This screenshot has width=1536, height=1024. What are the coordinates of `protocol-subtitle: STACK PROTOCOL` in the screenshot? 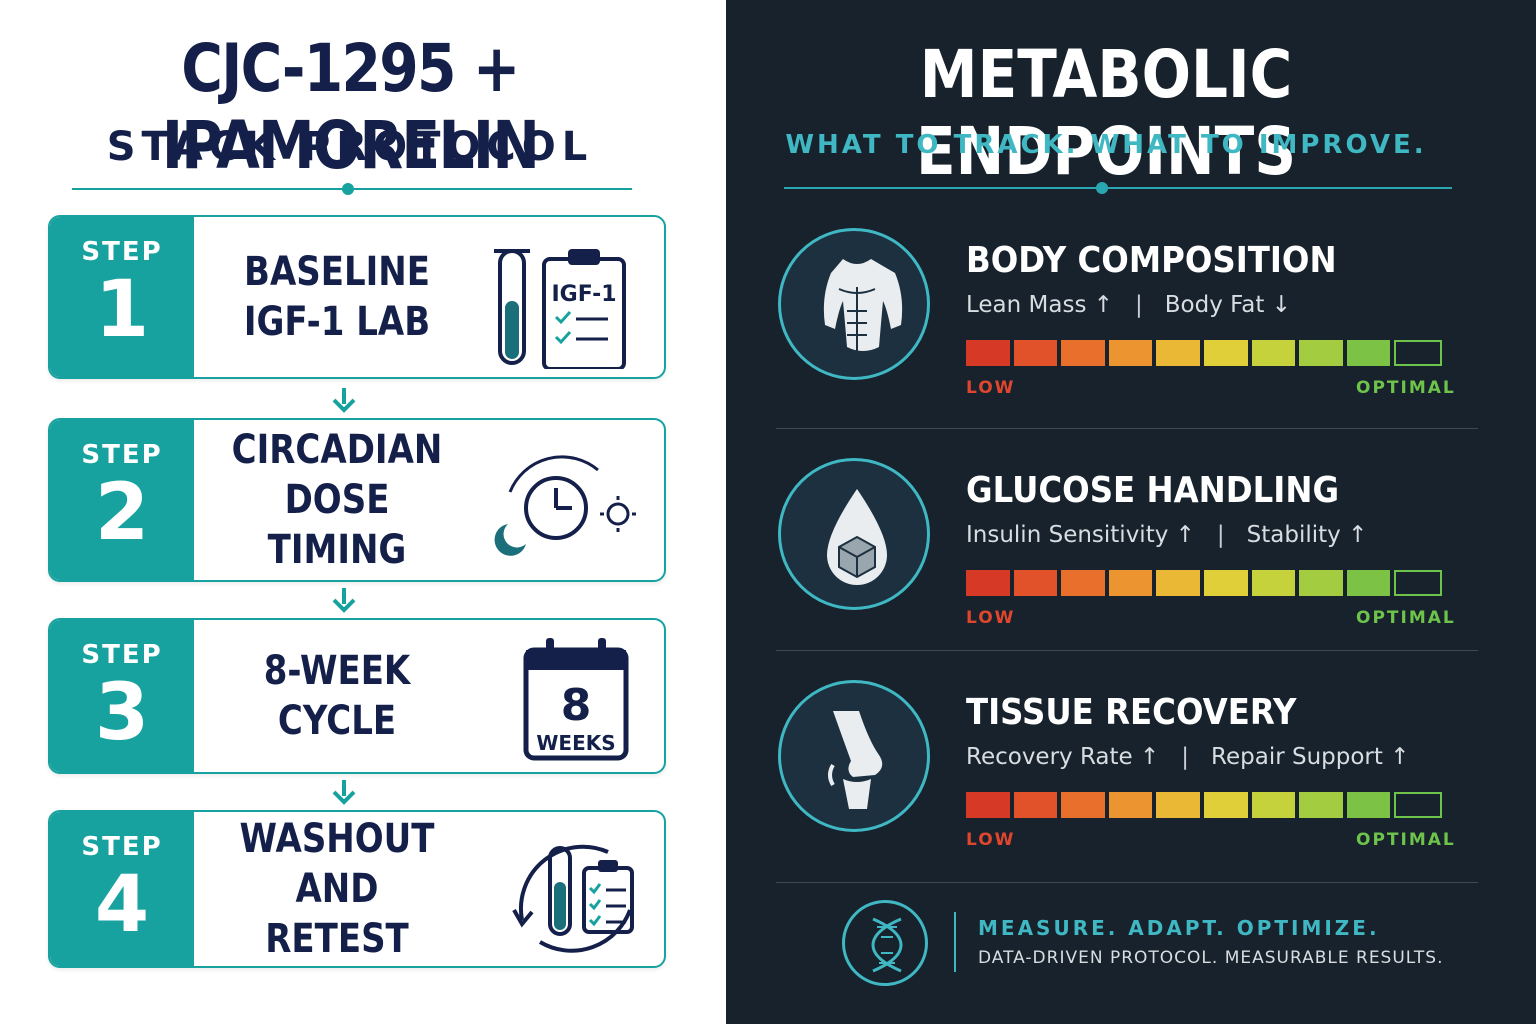 It's located at (350, 147).